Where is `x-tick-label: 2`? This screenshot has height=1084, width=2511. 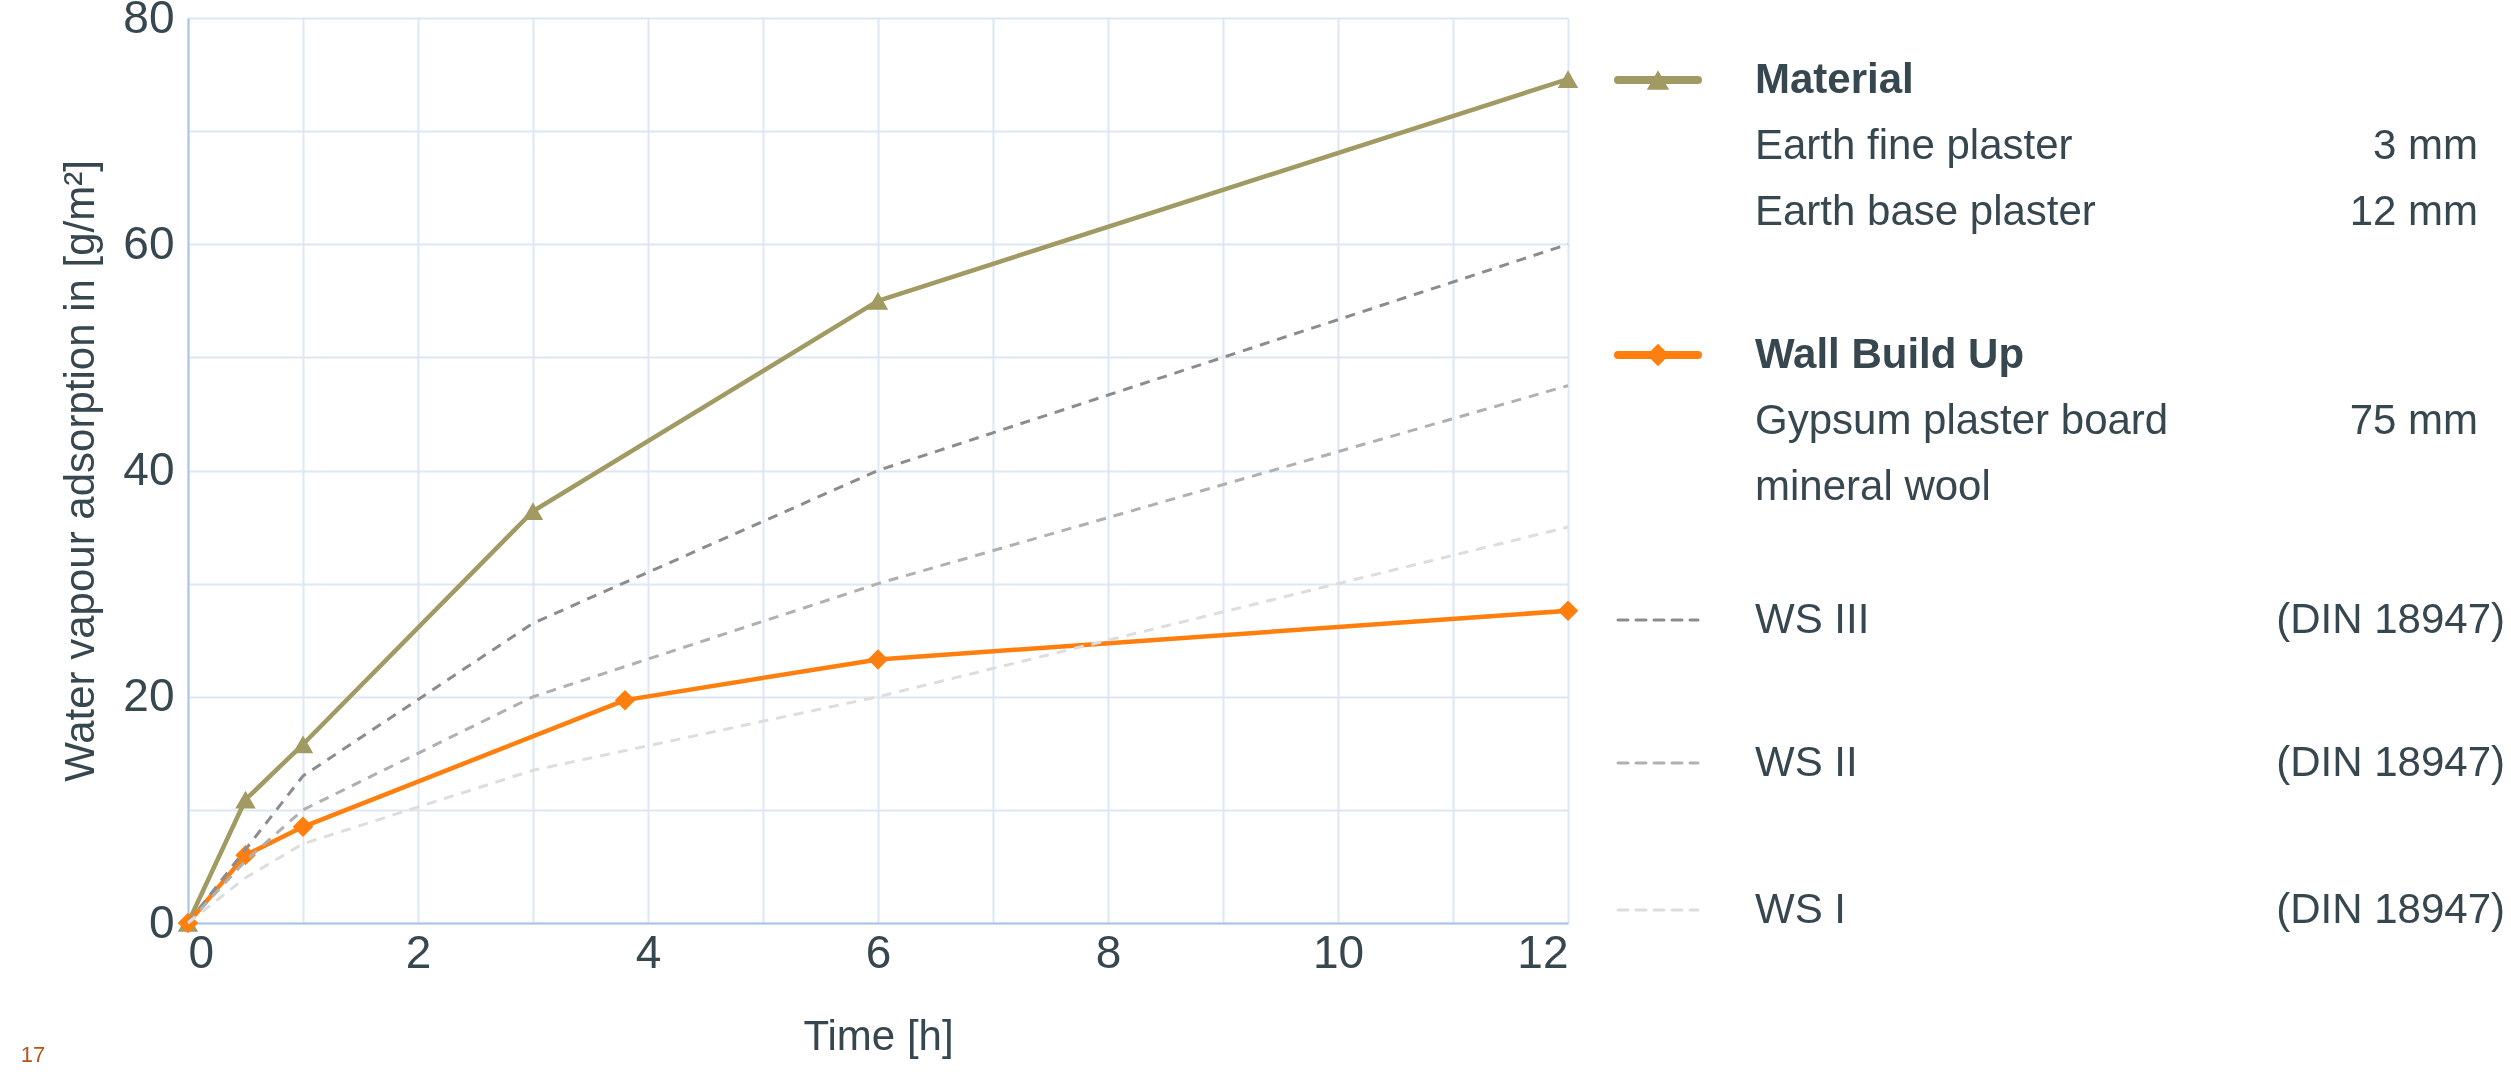
x-tick-label: 2 is located at coordinates (418, 951).